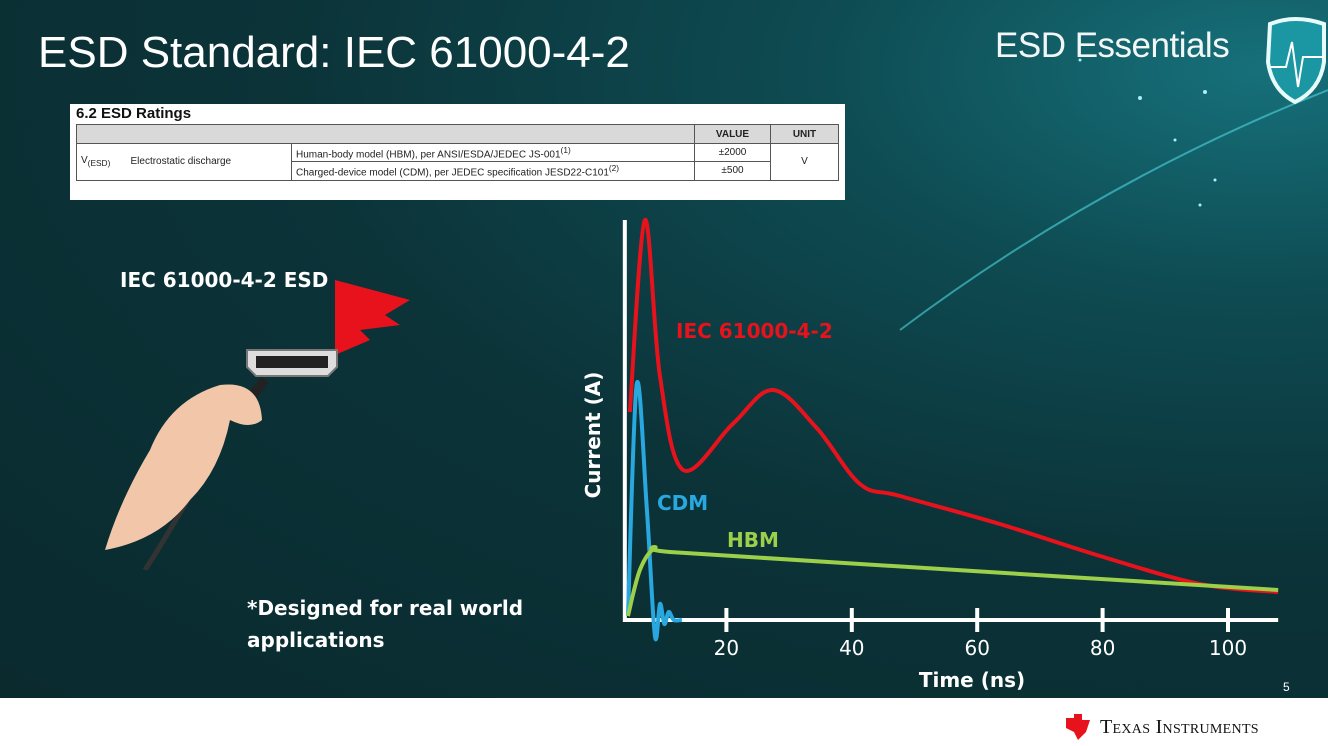  What do you see at coordinates (726, 648) in the screenshot?
I see `x-tick-label: 20` at bounding box center [726, 648].